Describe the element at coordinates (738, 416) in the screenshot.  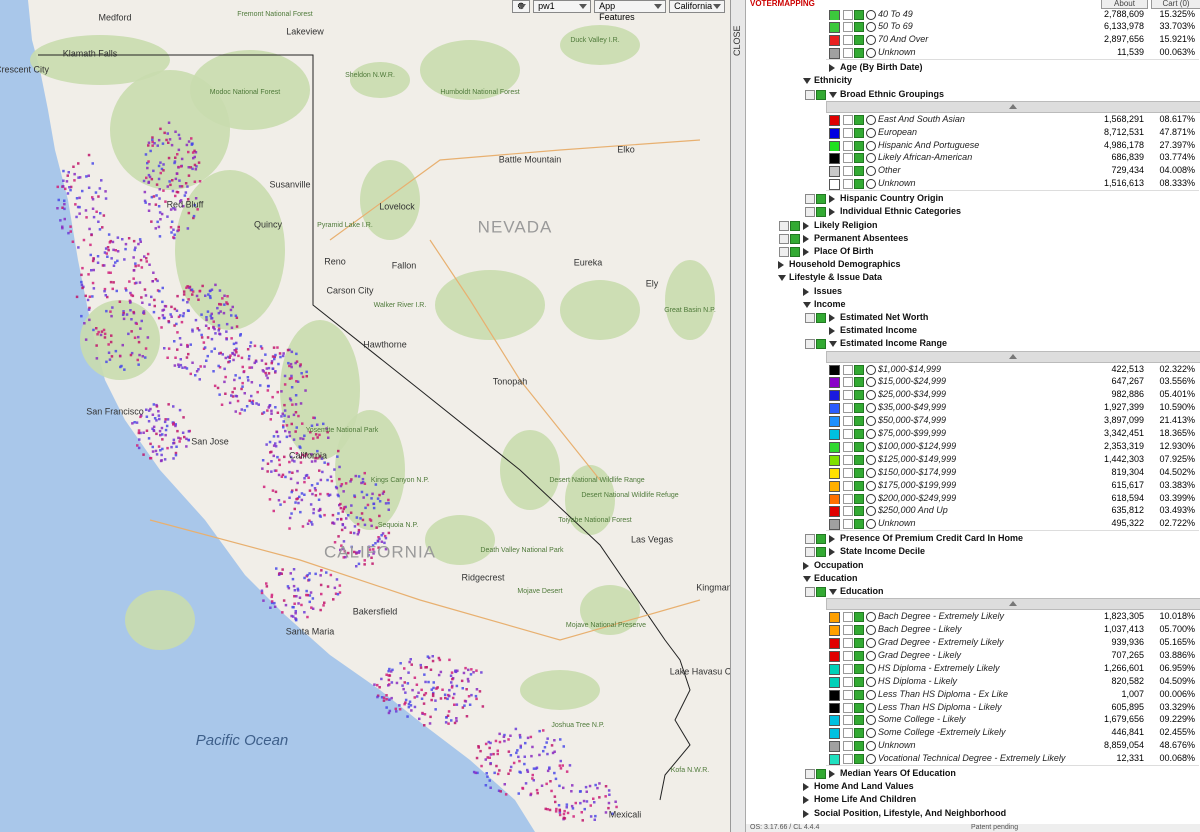
I see `close-tab: CLOSE` at that location.